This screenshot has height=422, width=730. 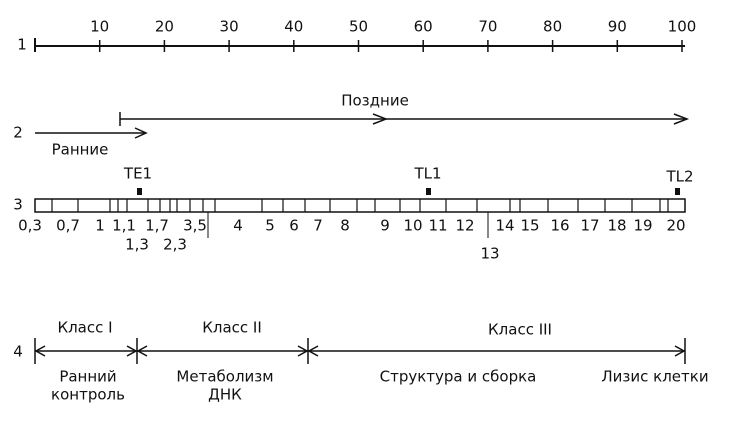 What do you see at coordinates (504, 226) in the screenshot?
I see `segment-label: 14` at bounding box center [504, 226].